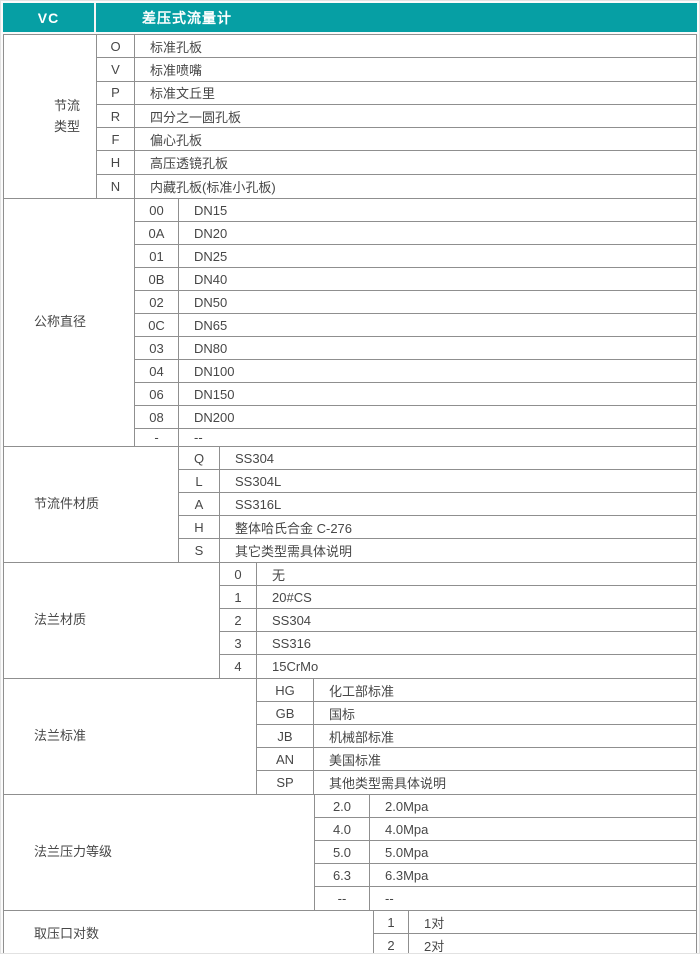 This screenshot has height=954, width=700. Describe the element at coordinates (342, 806) in the screenshot. I see `option-code: 2.0` at that location.